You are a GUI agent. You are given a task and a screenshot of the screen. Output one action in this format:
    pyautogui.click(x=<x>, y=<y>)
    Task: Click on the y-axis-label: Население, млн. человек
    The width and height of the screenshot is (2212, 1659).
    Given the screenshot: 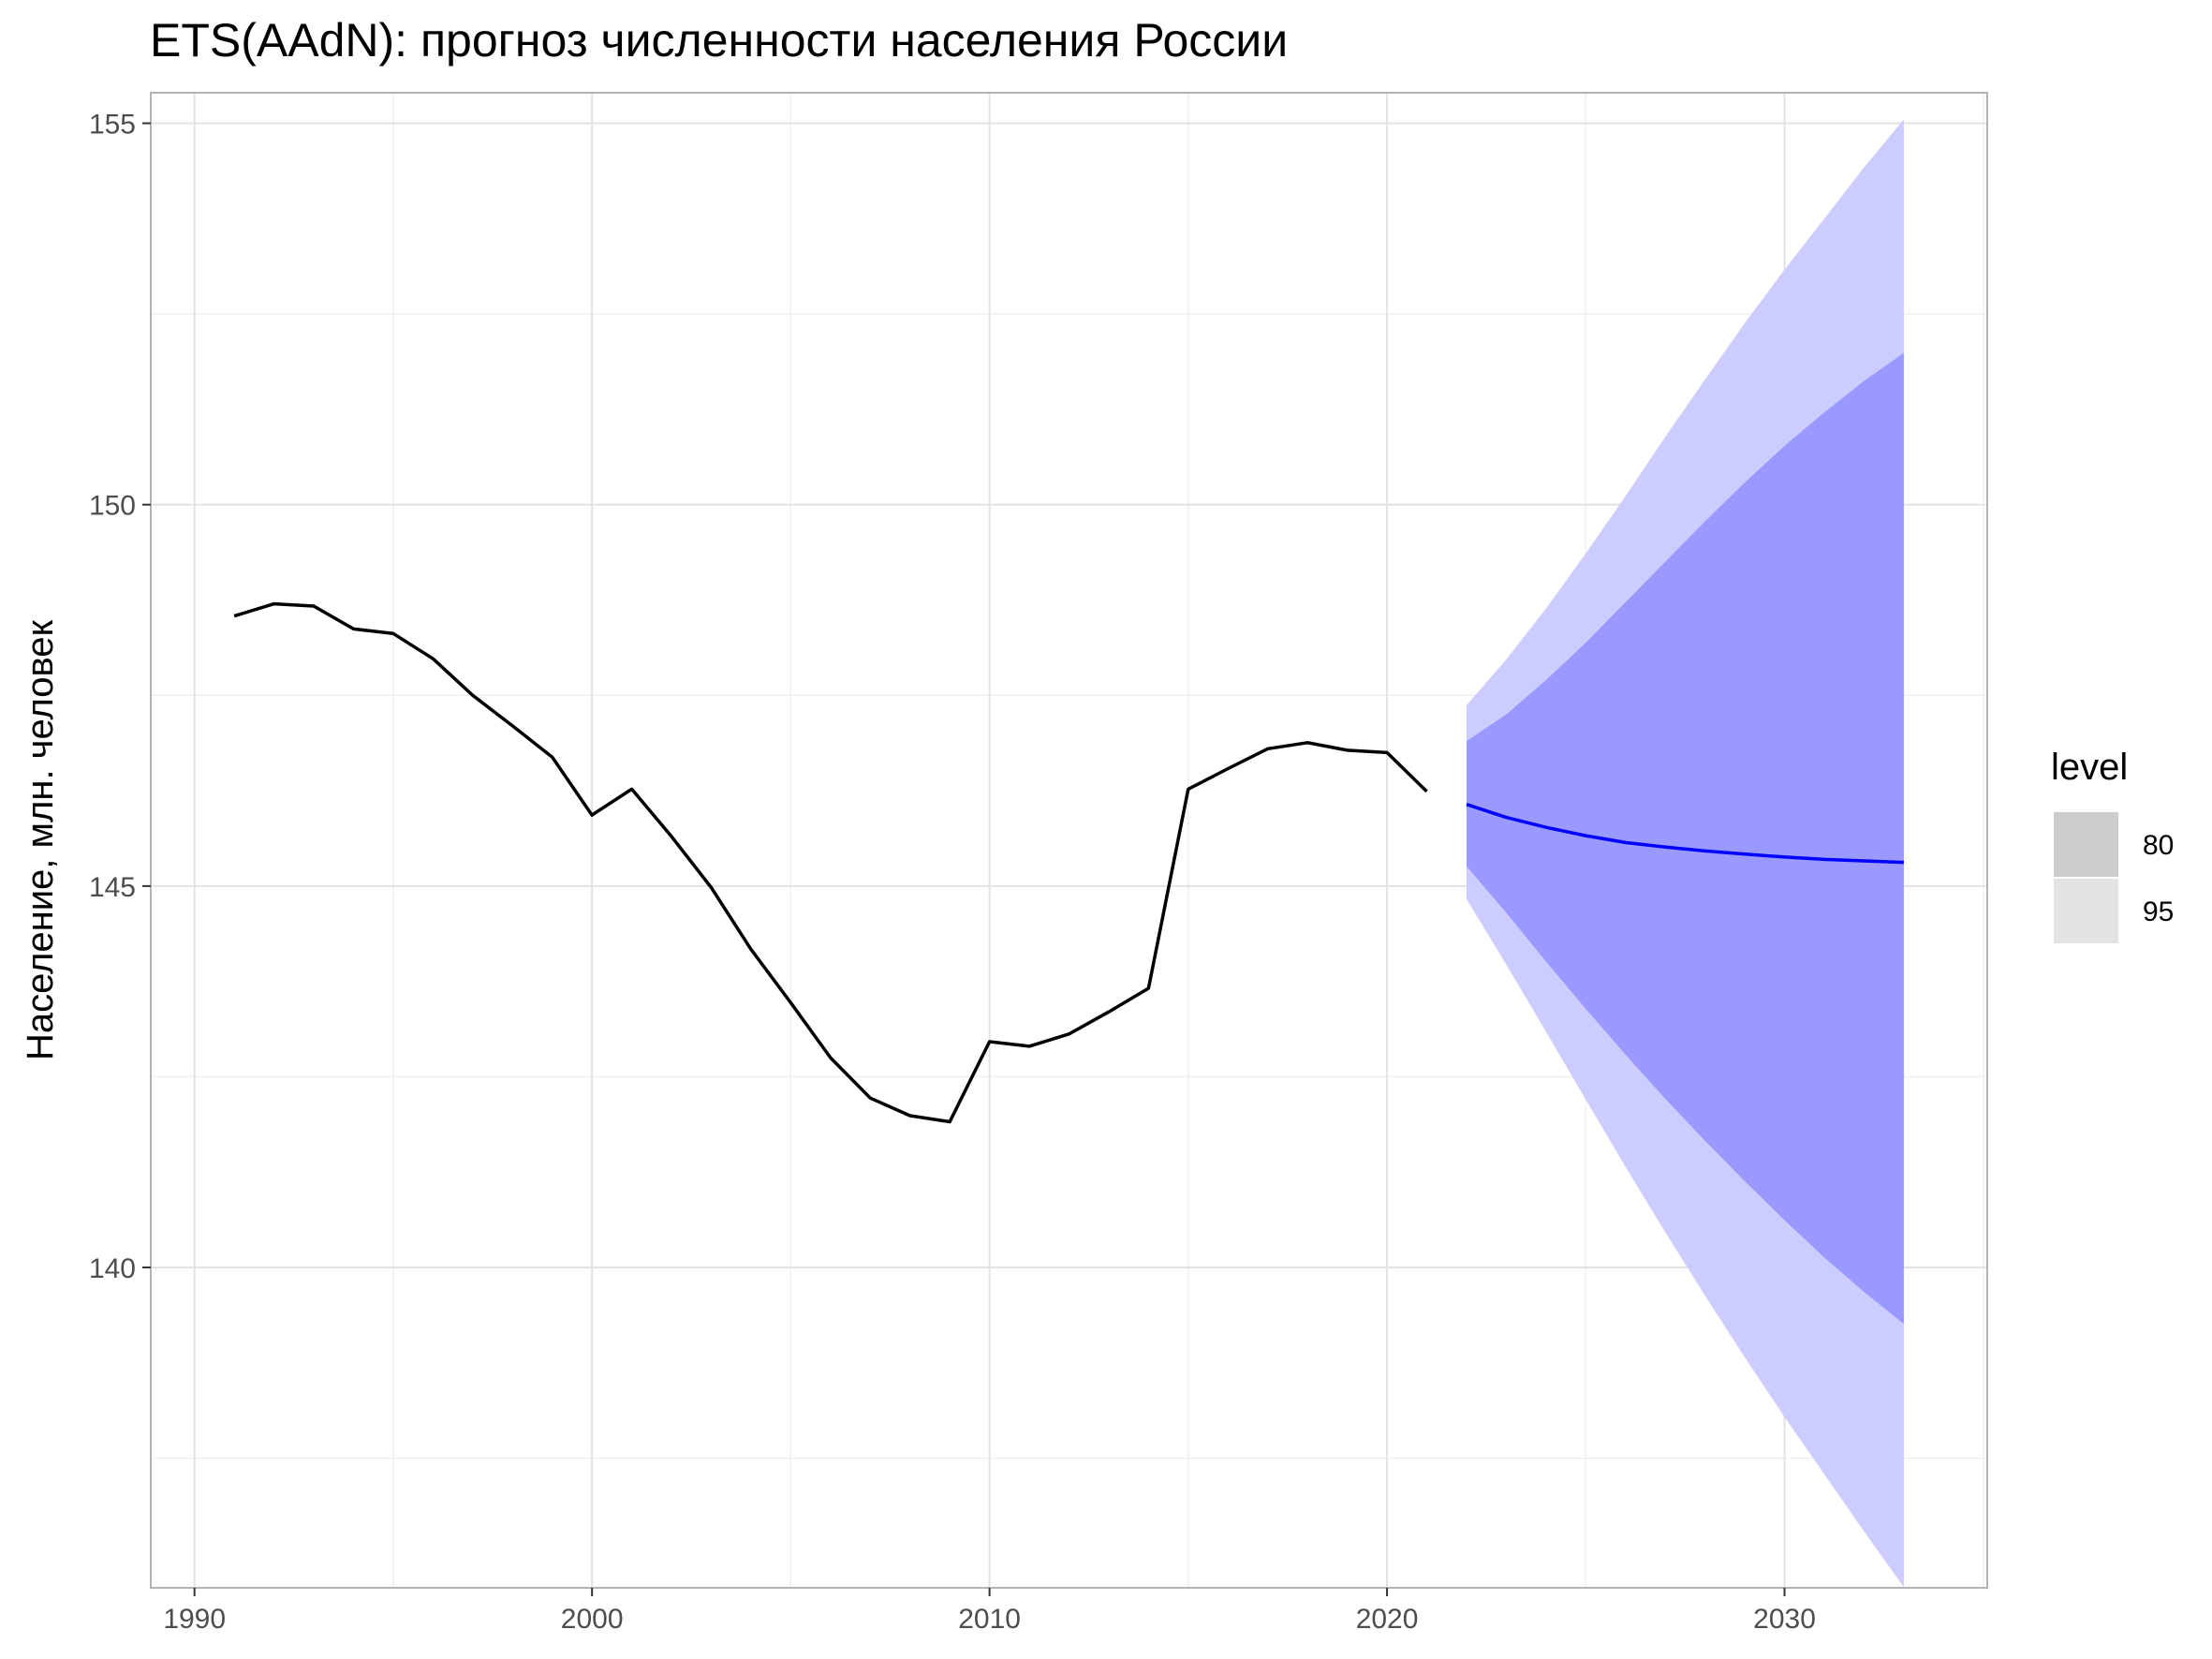 What is the action you would take?
    pyautogui.click(x=41, y=840)
    